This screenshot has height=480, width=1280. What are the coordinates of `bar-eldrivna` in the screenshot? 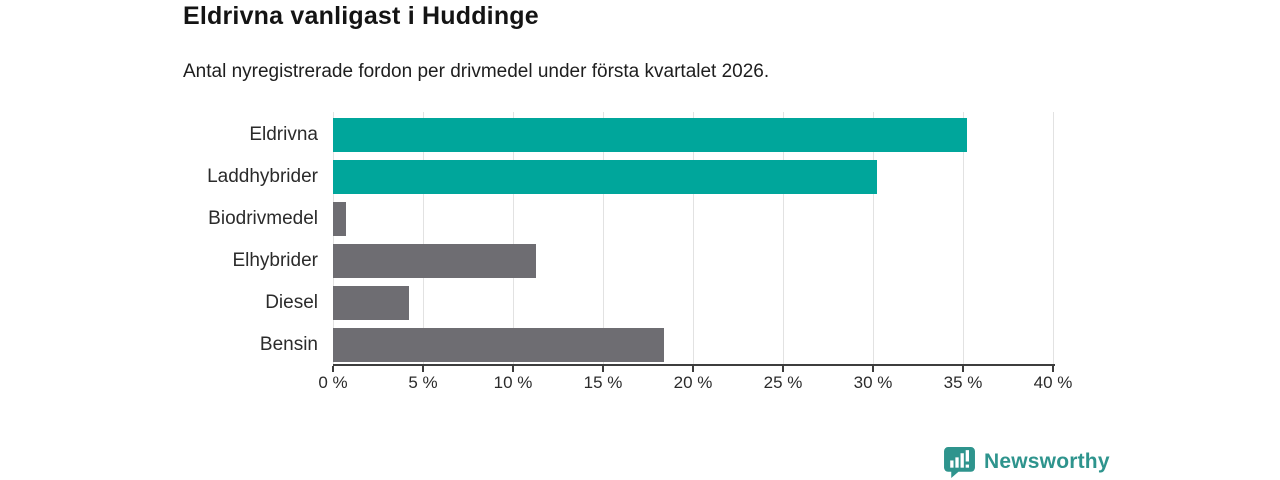 It's located at (650, 135).